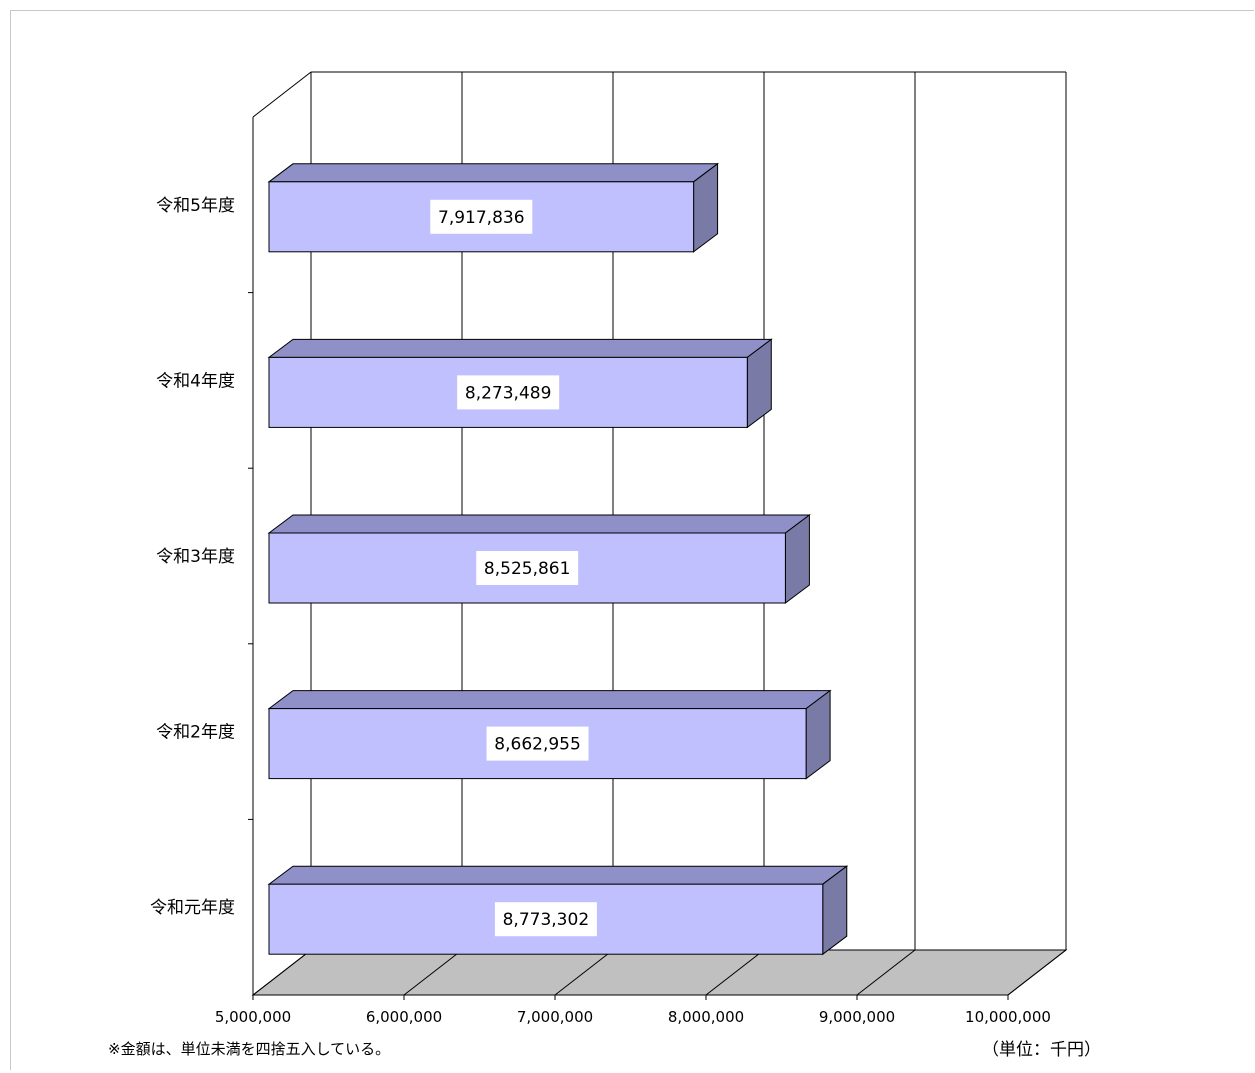 The height and width of the screenshot is (1073, 1255). Describe the element at coordinates (195, 557) in the screenshot. I see `category-label: 令和3年度` at that location.